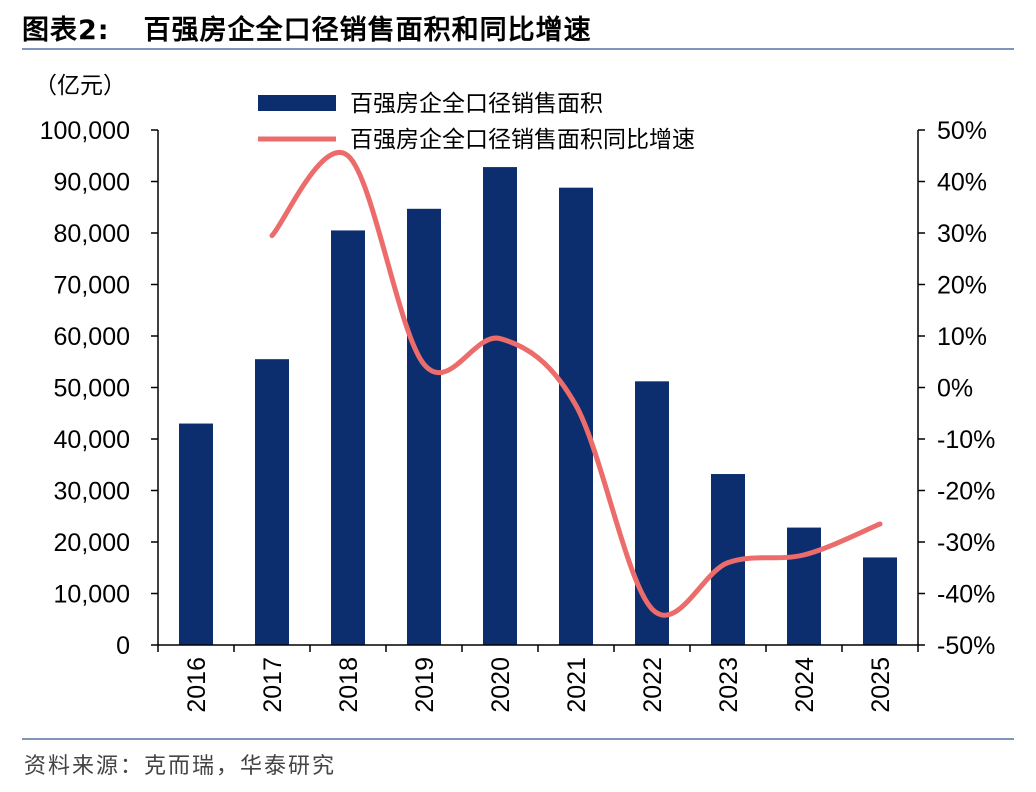 The image size is (1036, 792). I want to click on right-tick-label: 30%, so click(962, 234).